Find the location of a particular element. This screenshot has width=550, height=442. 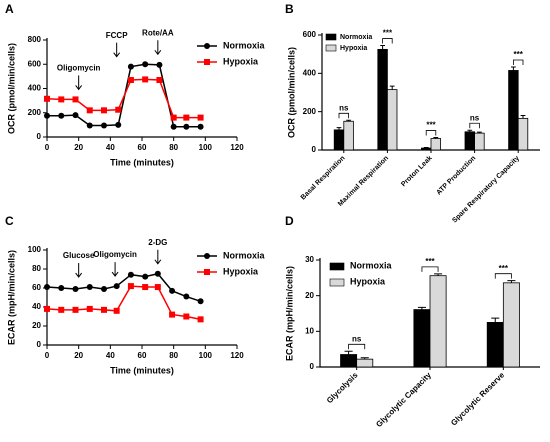

x-tick-label: 120 is located at coordinates (237, 355).